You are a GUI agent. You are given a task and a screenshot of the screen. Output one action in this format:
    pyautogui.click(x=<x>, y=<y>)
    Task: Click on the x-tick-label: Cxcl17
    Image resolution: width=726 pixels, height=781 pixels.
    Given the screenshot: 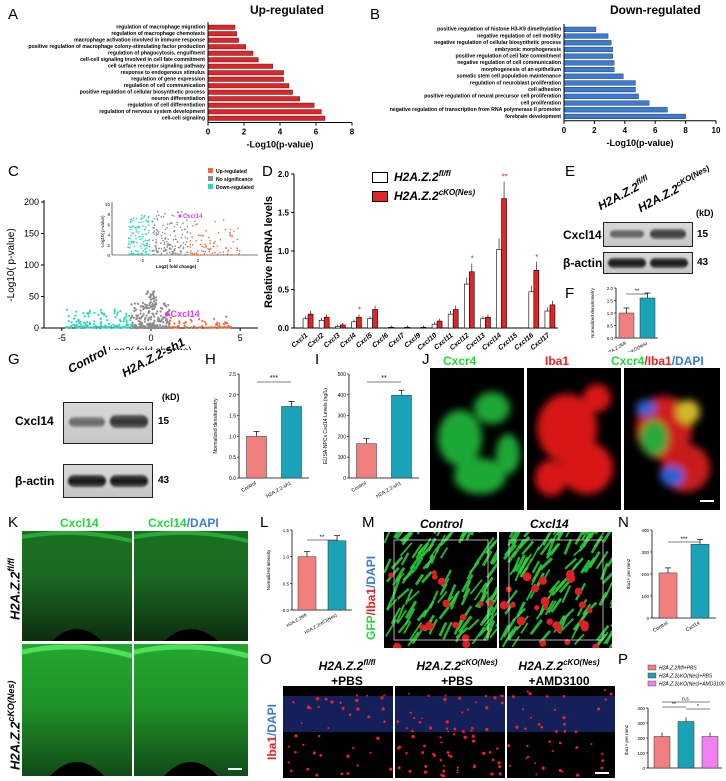 What is the action you would take?
    pyautogui.click(x=540, y=340)
    